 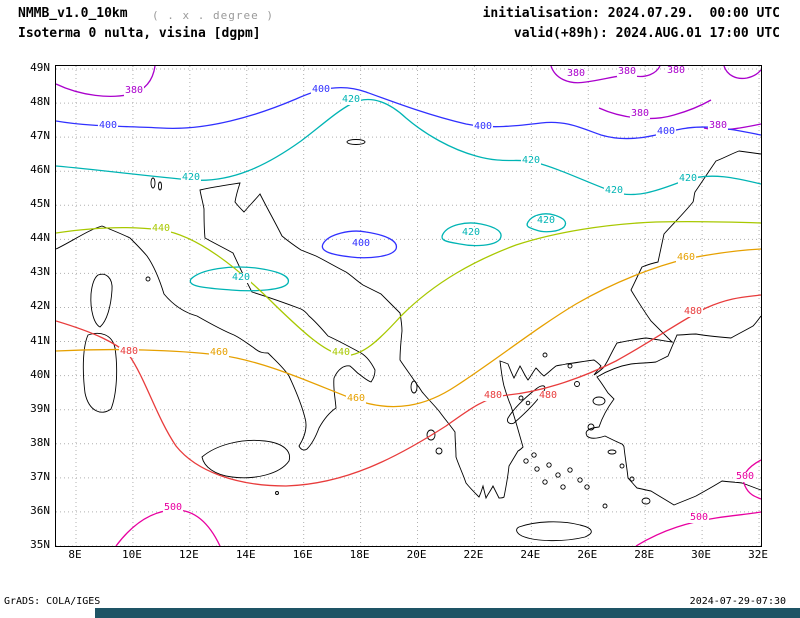 I want to click on x-axis-tick: 10E, so click(x=131, y=554).